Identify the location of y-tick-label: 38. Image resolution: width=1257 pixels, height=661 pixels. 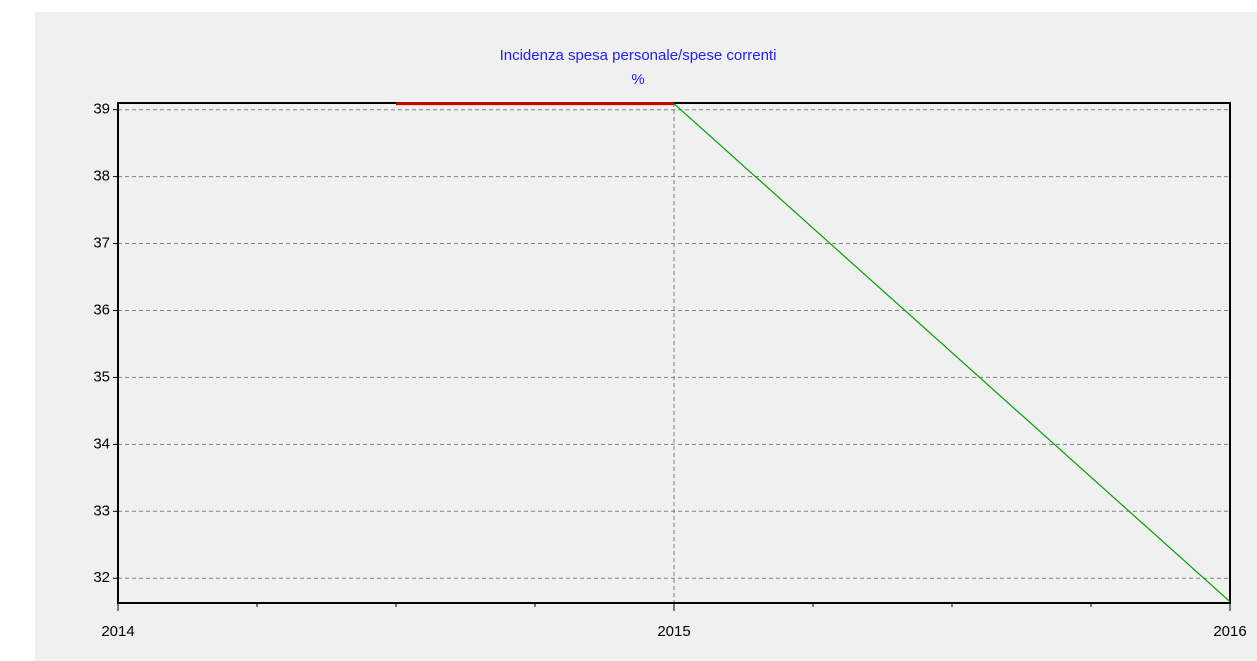
(101, 176).